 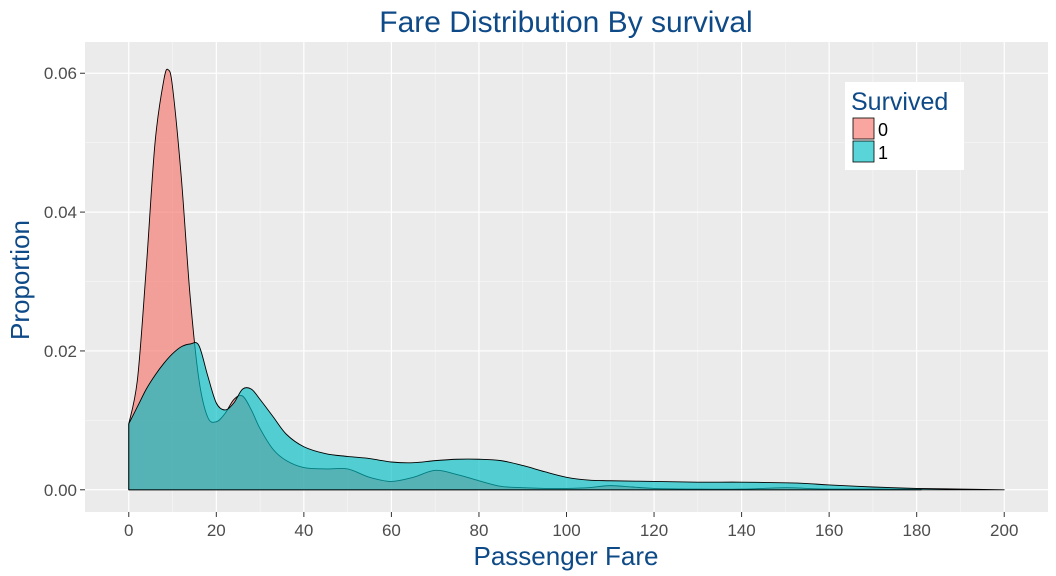 What do you see at coordinates (829, 530) in the screenshot?
I see `x-tick-label: 160` at bounding box center [829, 530].